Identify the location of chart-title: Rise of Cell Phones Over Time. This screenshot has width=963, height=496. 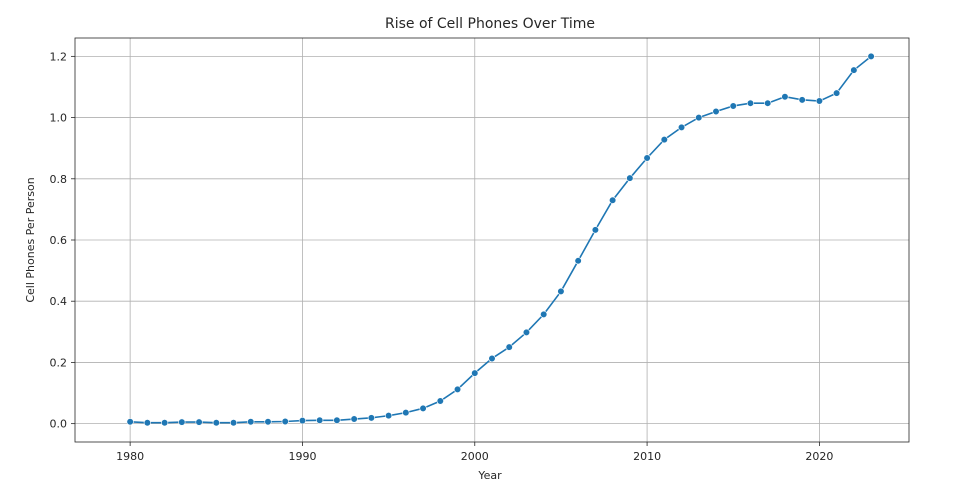
(490, 24).